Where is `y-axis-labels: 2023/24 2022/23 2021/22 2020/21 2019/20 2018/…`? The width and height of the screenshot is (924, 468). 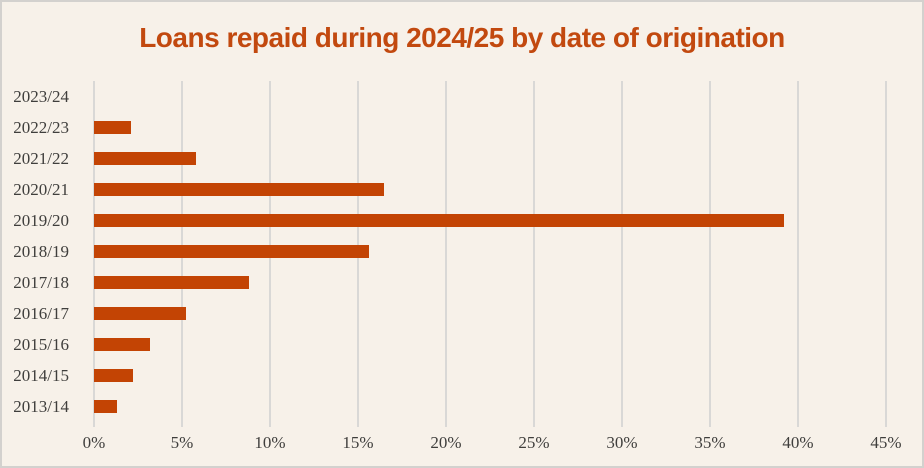
y-axis-labels: 2023/24 2022/23 2021/22 2020/21 2019/20 2018/… is located at coordinates (42, 251).